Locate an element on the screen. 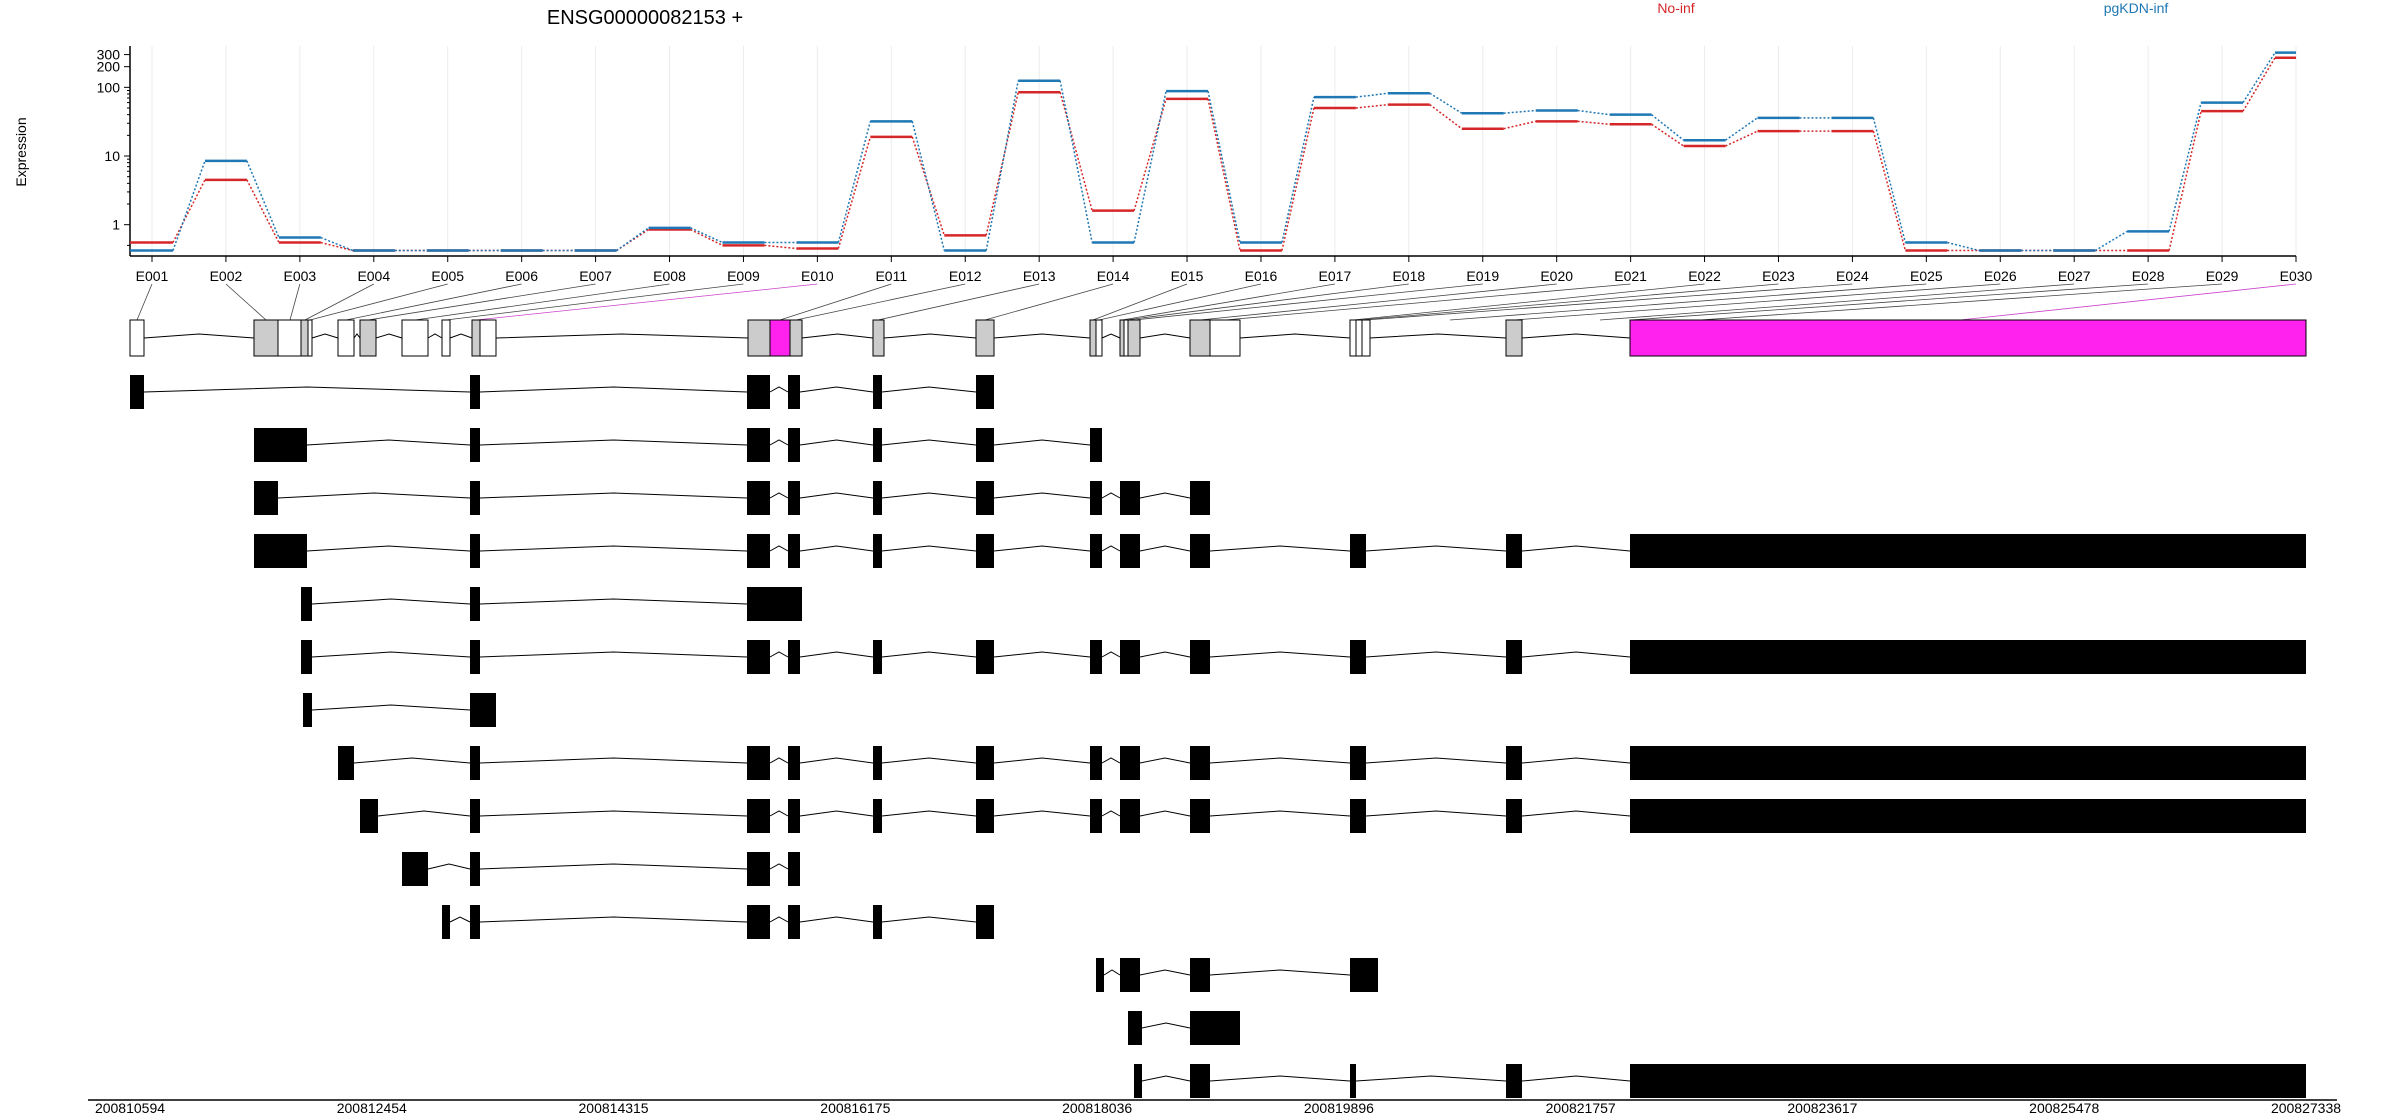  x-tick-label: E019 is located at coordinates (1482, 276).